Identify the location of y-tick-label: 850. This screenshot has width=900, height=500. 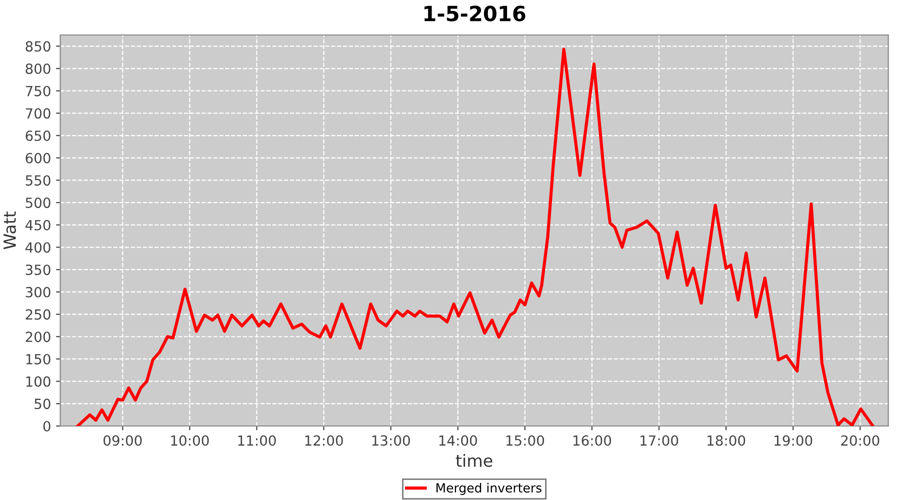
(38, 46).